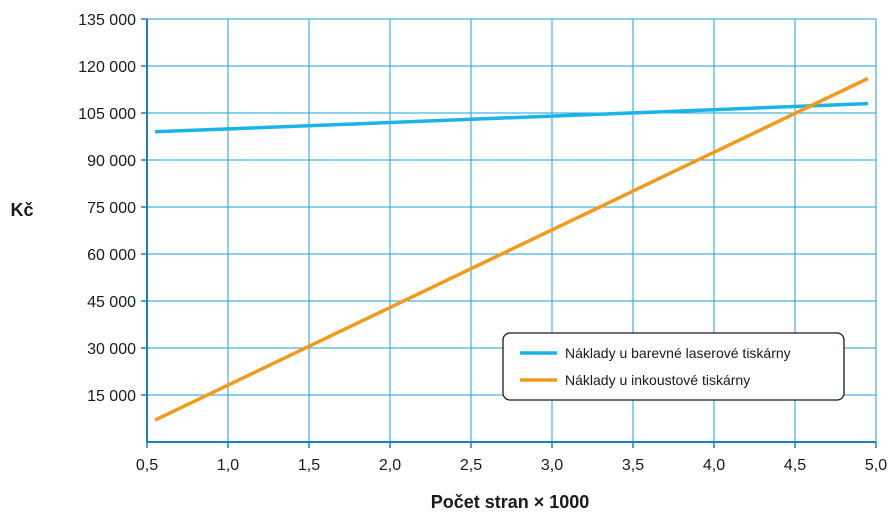  What do you see at coordinates (228, 465) in the screenshot?
I see `x-tick-label: 1,0` at bounding box center [228, 465].